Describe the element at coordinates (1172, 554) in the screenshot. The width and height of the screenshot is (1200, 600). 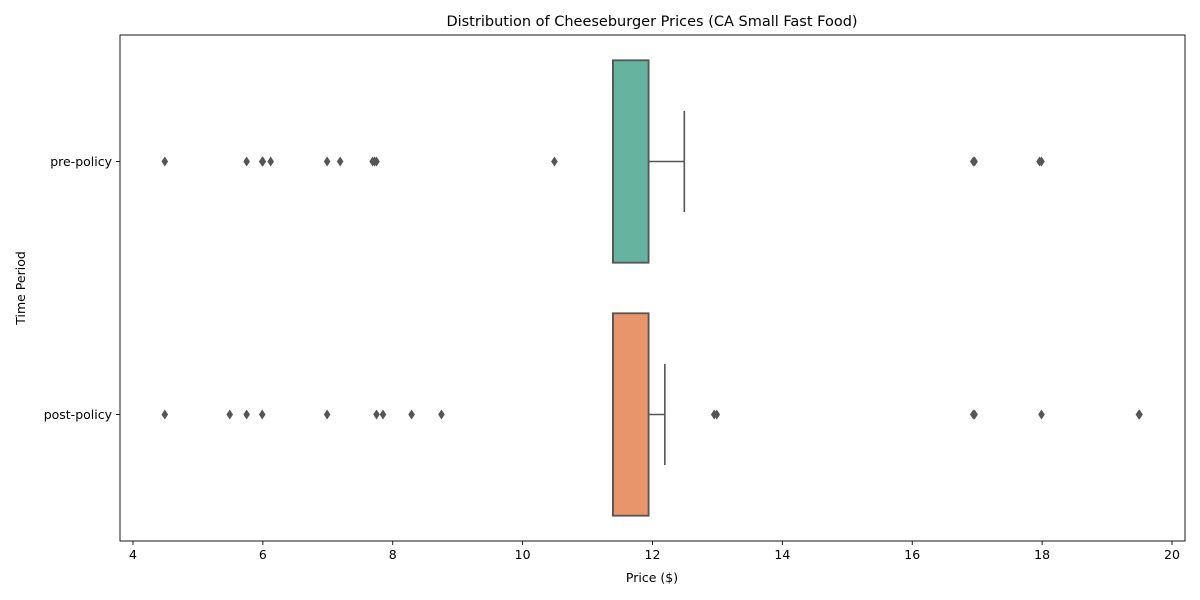
I see `x-tick-label: 20` at that location.